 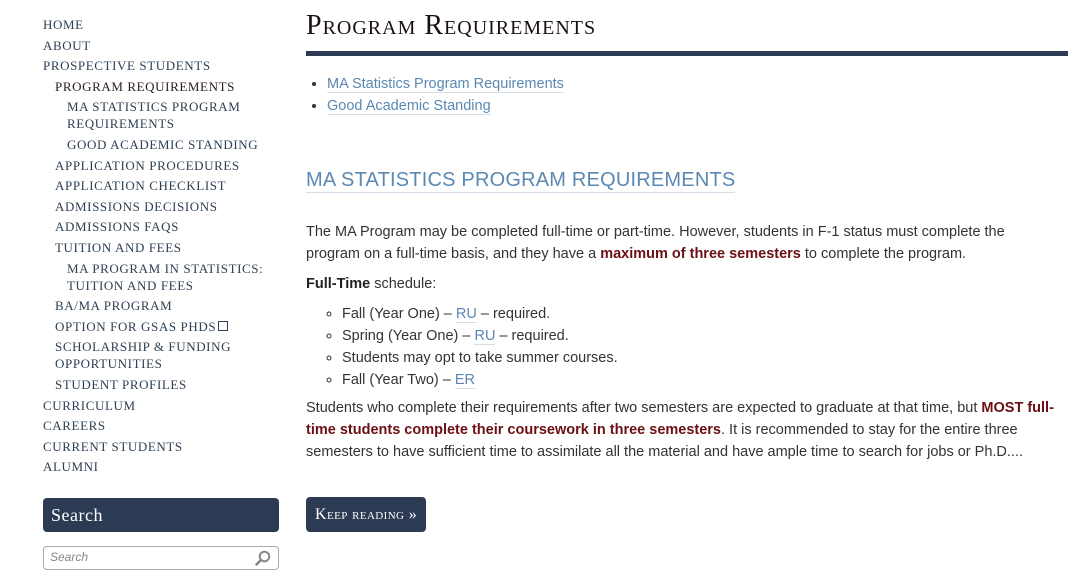 What do you see at coordinates (399, 314) in the screenshot?
I see `text: Fall (Year One) –` at bounding box center [399, 314].